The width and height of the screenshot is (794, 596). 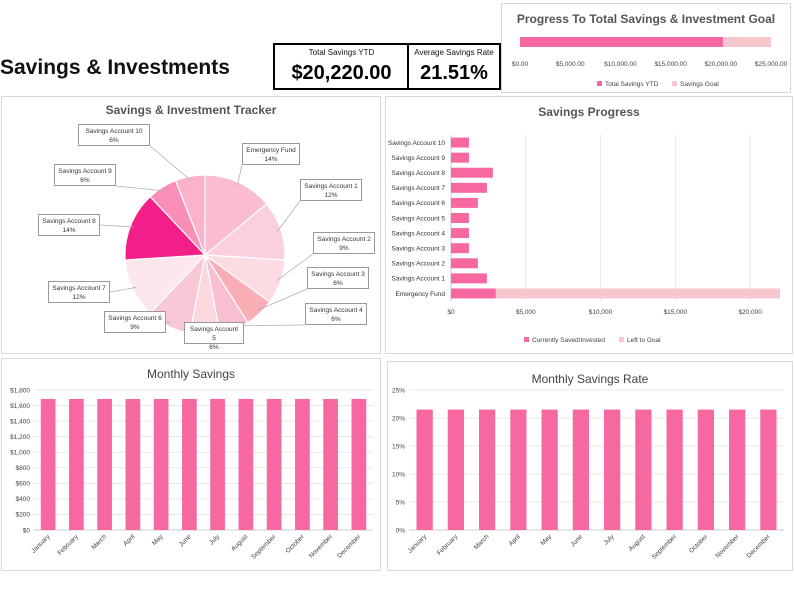 What do you see at coordinates (622, 42) in the screenshot?
I see `goal-bar-saved` at bounding box center [622, 42].